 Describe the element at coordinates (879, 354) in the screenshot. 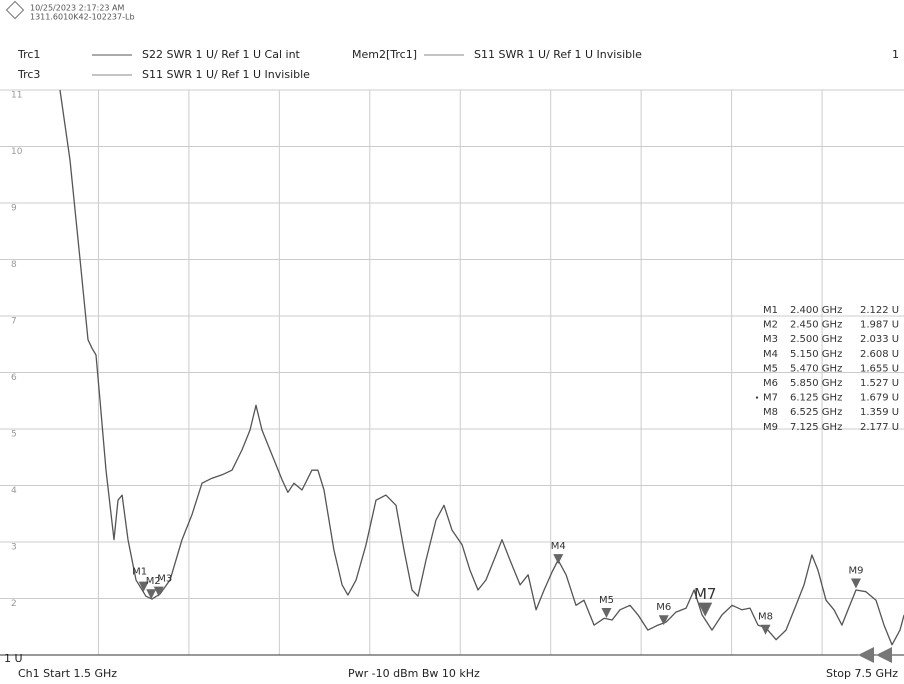

I see `marker-value: 2.608 U` at that location.